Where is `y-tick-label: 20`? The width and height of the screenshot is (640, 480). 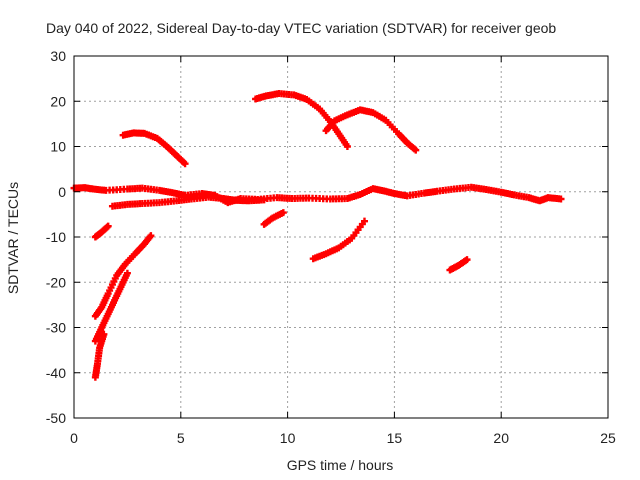 y-tick-label: 20 is located at coordinates (58, 101).